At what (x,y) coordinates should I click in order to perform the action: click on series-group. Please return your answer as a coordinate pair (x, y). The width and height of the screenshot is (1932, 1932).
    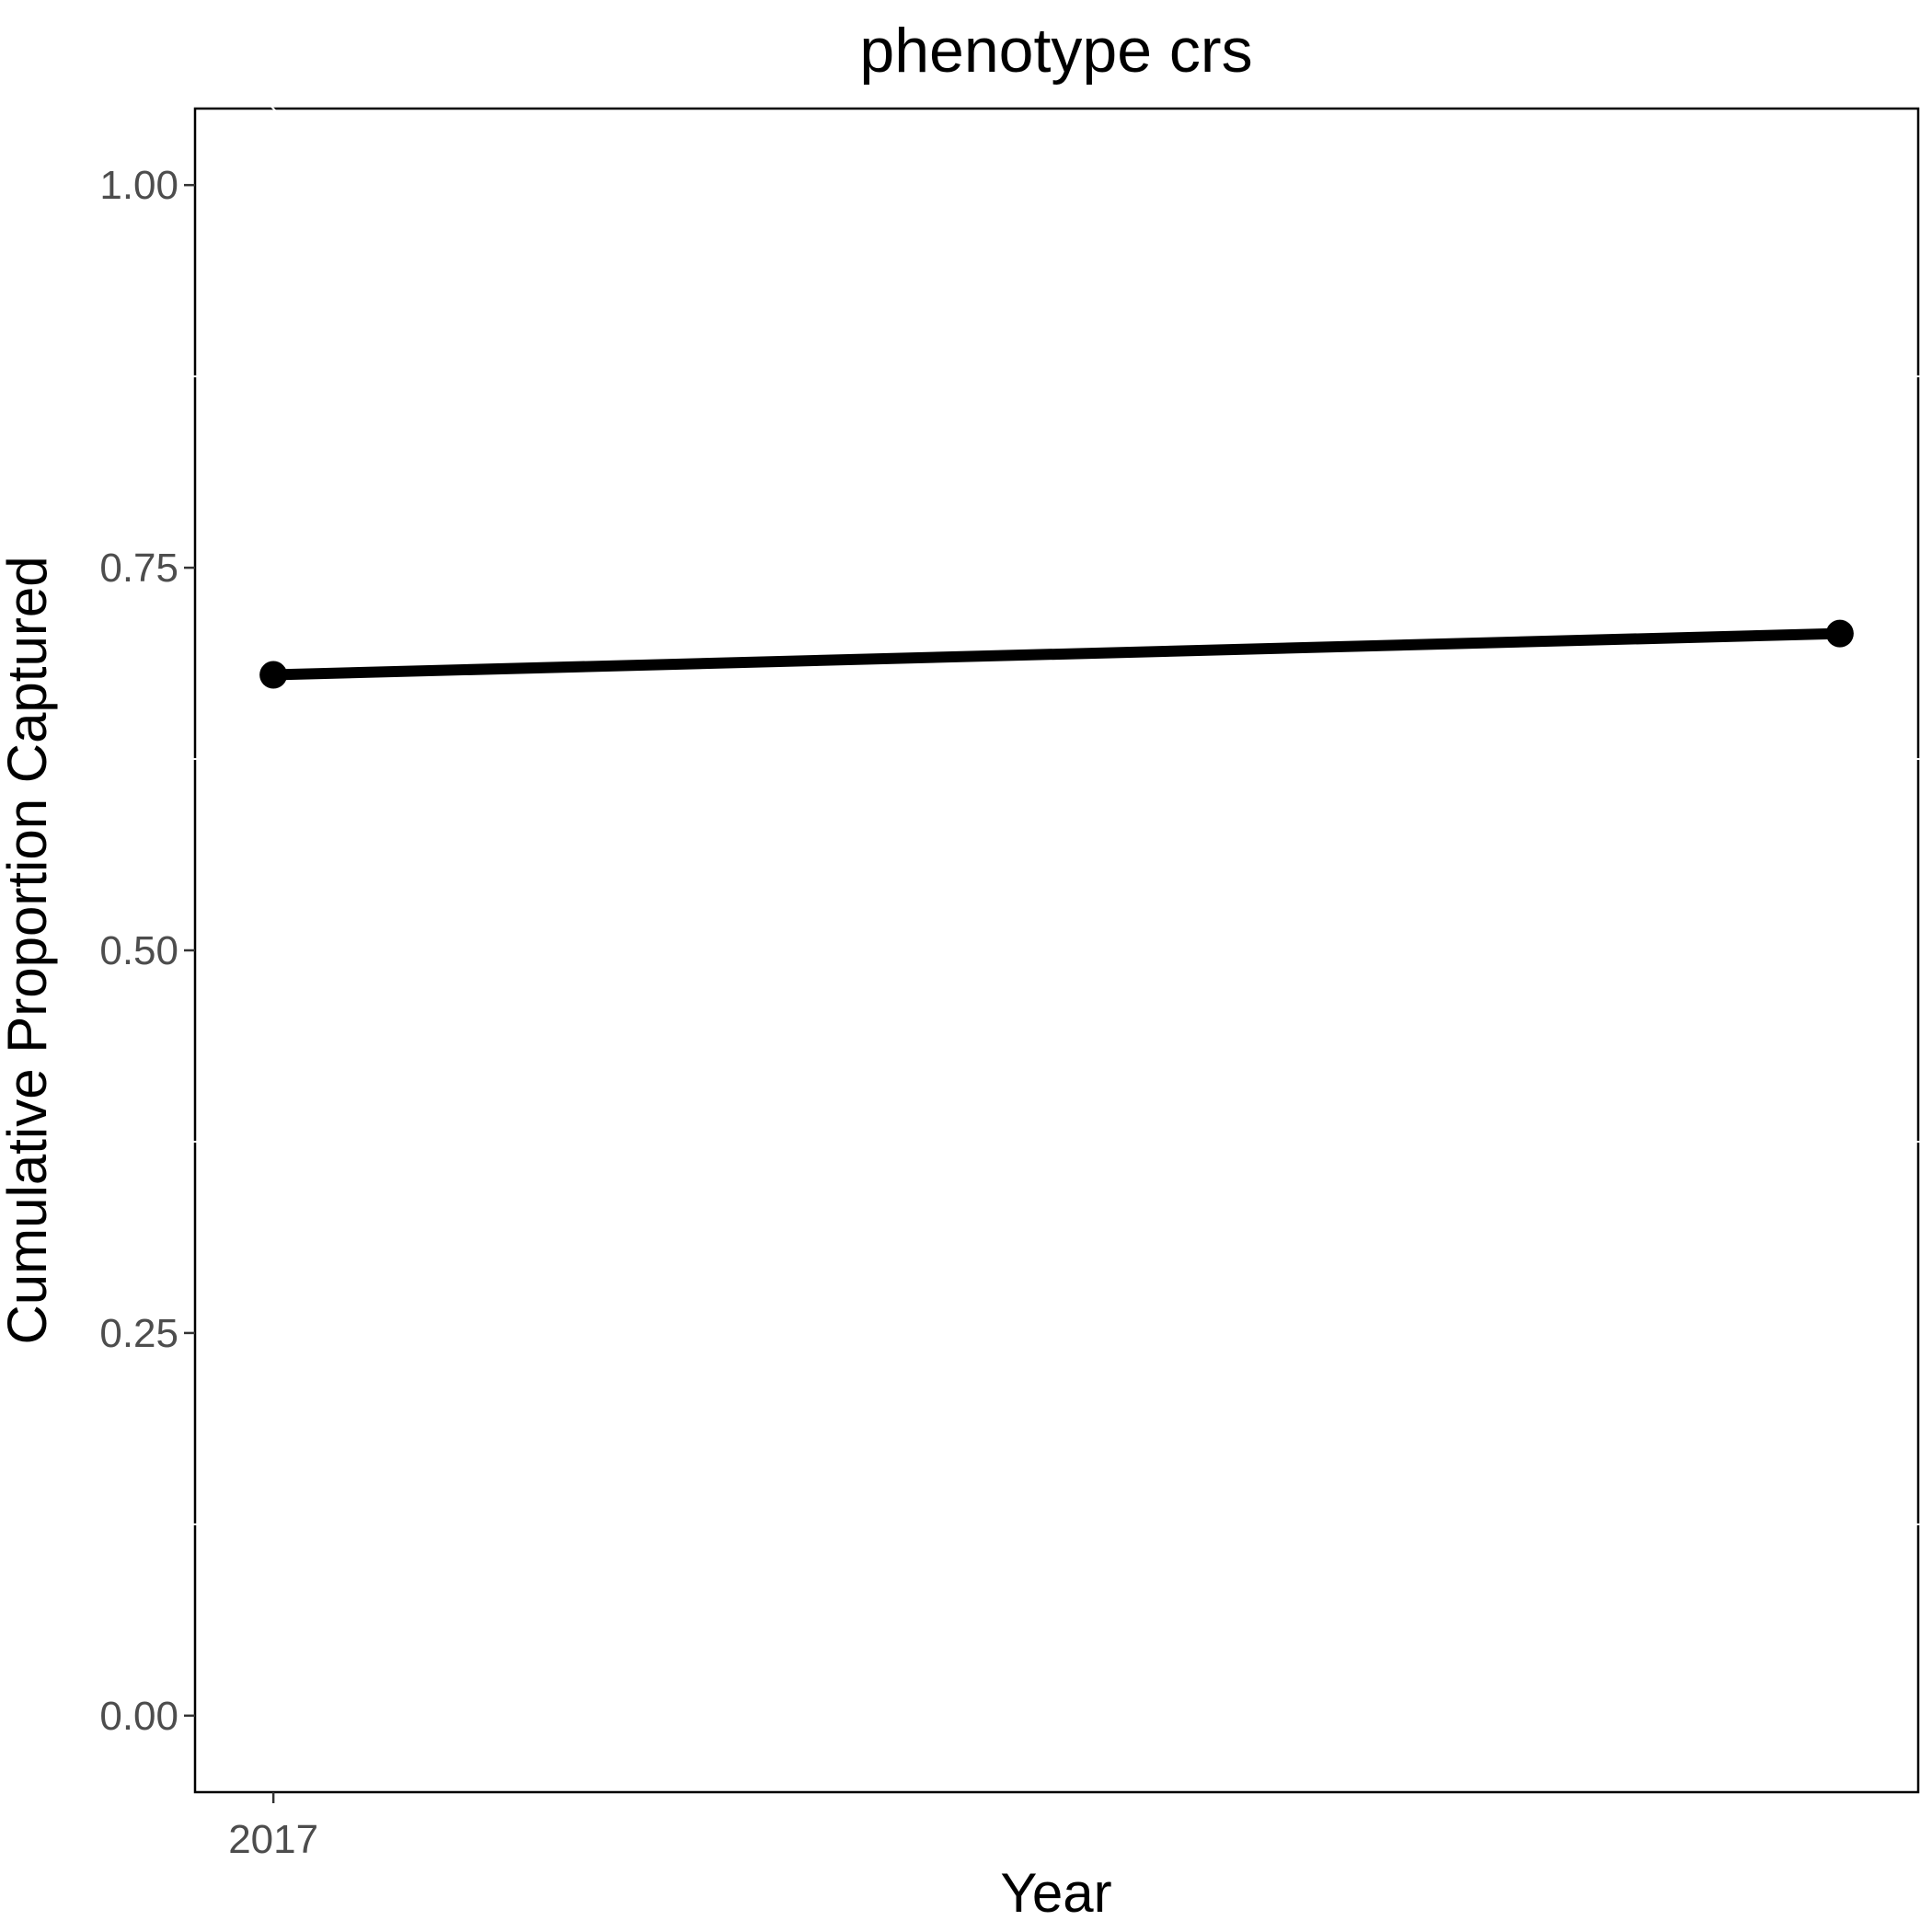
    Looking at the image, I should click on (1056, 654).